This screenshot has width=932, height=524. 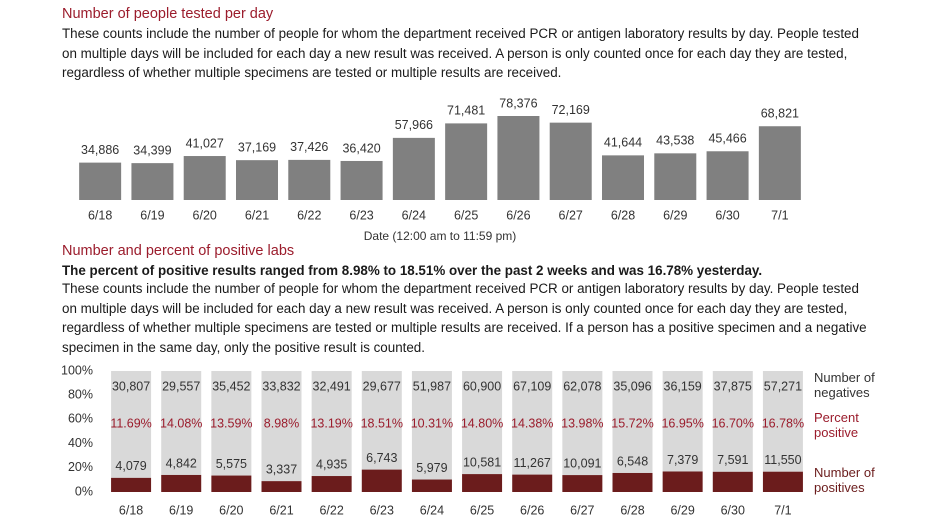 I want to click on percent-label: 16.78%, so click(x=783, y=423).